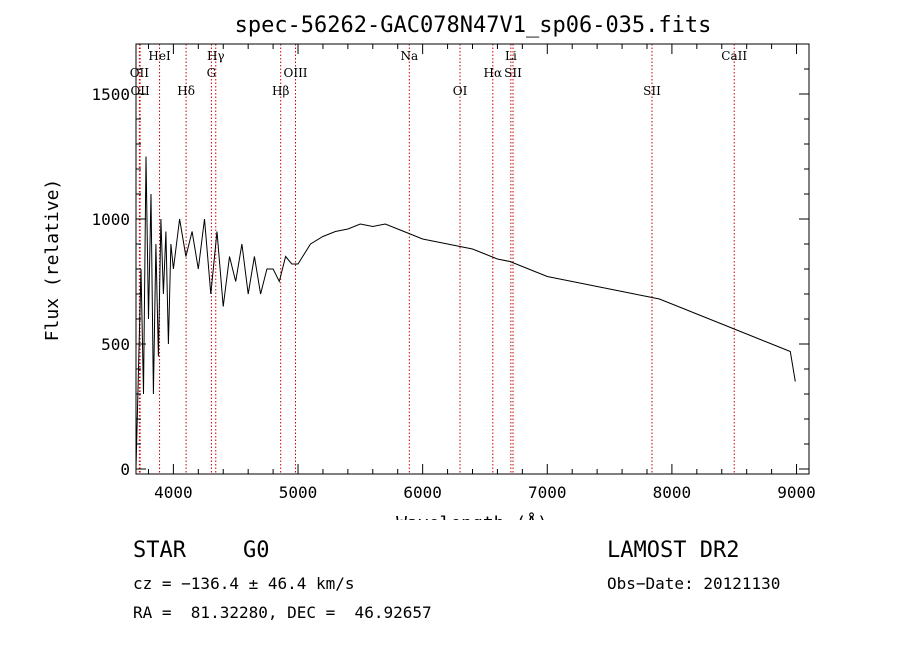 This screenshot has height=649, width=900. I want to click on x-axis-label: Wavelength (Å), so click(472, 516).